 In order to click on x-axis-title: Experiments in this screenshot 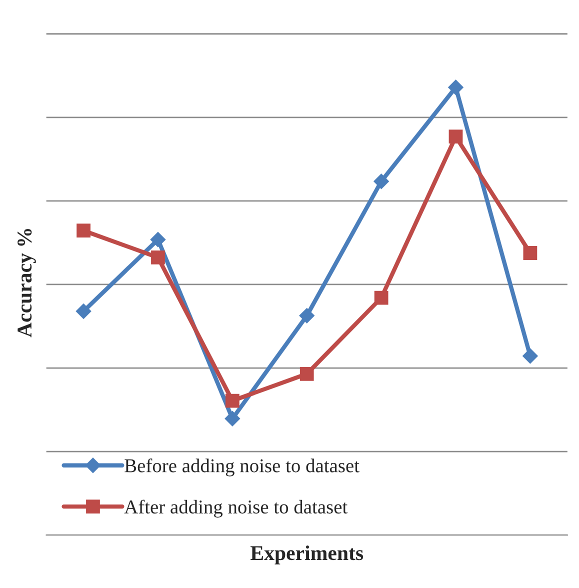, I will do `click(307, 554)`.